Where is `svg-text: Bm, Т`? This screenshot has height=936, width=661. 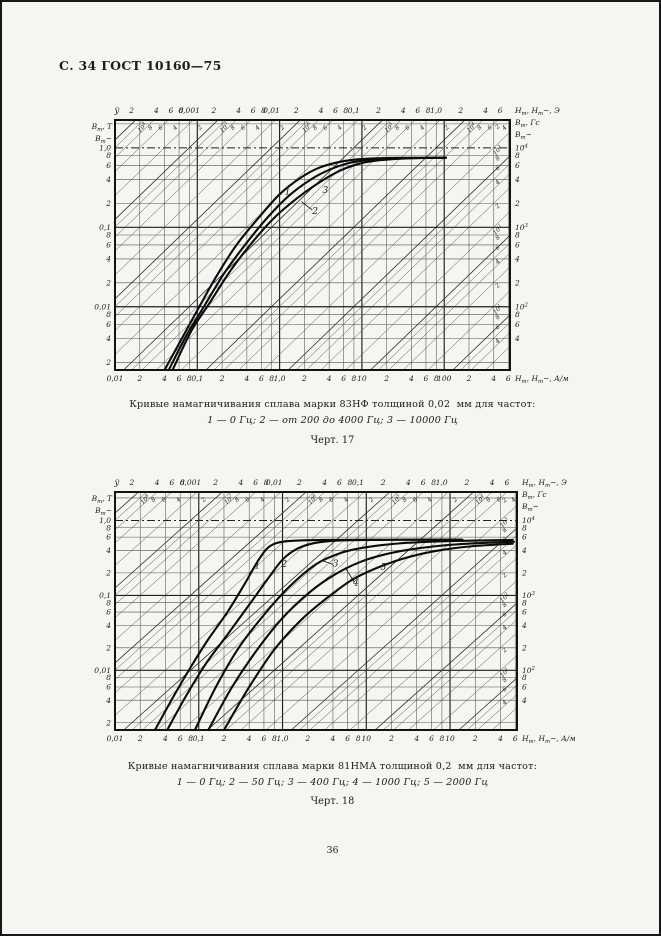 svg-text: Bm, Т is located at coordinates (102, 127).